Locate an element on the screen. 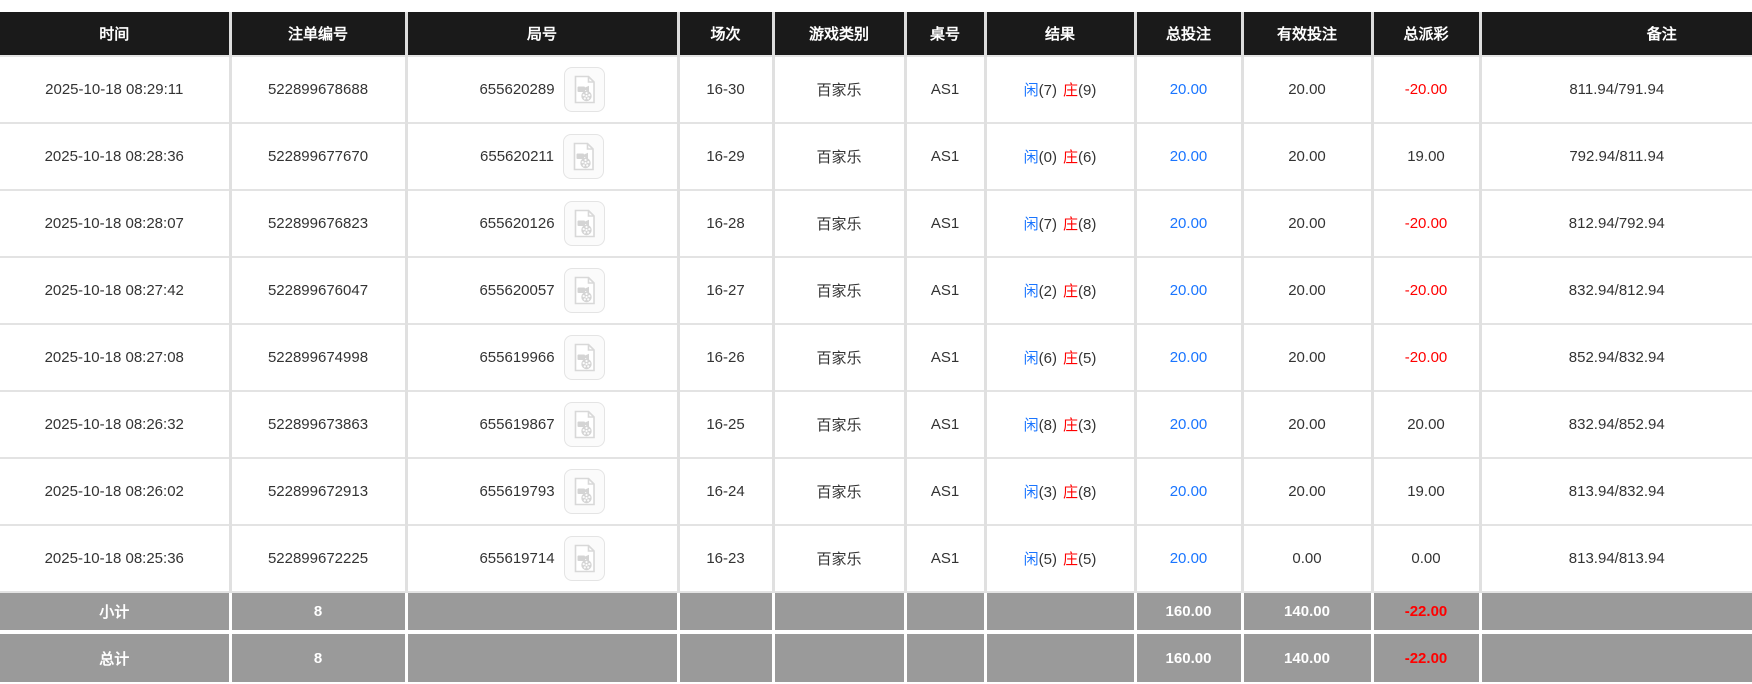 The height and width of the screenshot is (684, 1752). round-number: 655620289 is located at coordinates (517, 89).